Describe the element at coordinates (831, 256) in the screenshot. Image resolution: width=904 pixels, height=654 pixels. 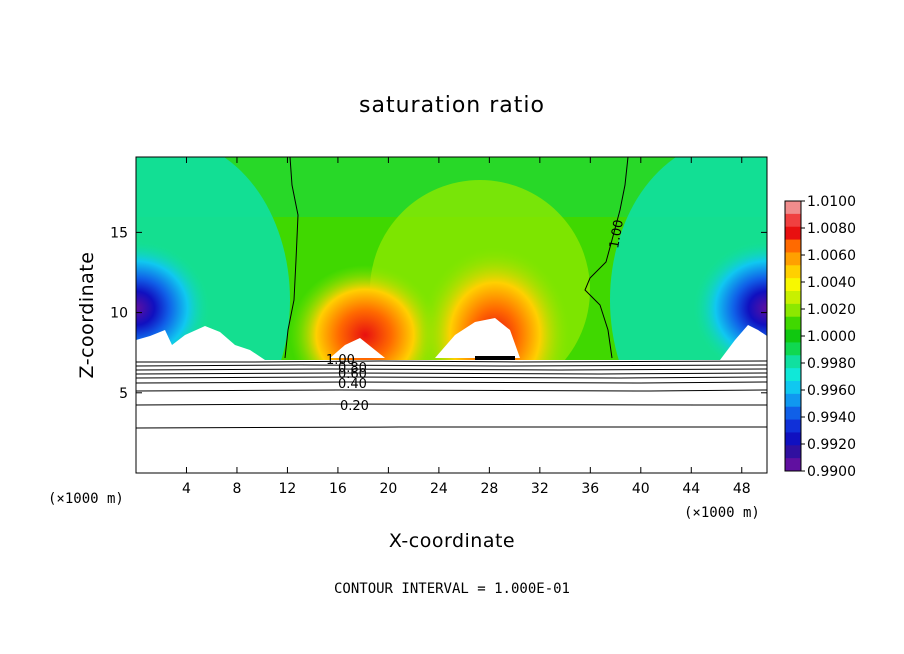
I see `colorbar-label: 1.0060` at that location.